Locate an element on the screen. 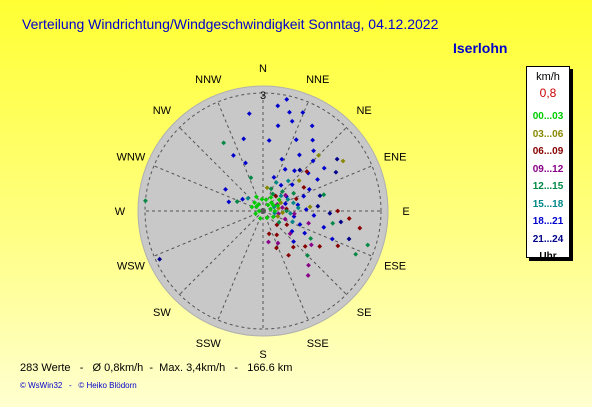  direction-label-n: N is located at coordinates (263, 69).